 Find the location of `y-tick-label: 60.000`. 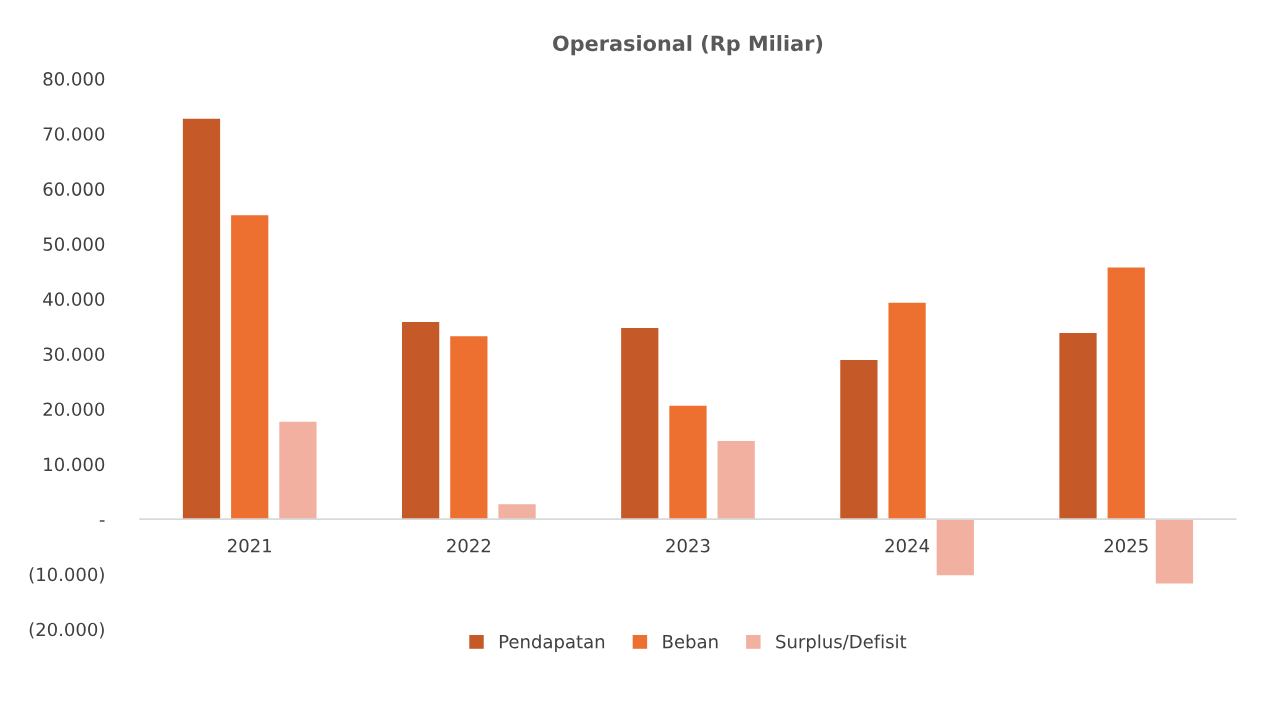

y-tick-label: 60.000 is located at coordinates (74, 189).